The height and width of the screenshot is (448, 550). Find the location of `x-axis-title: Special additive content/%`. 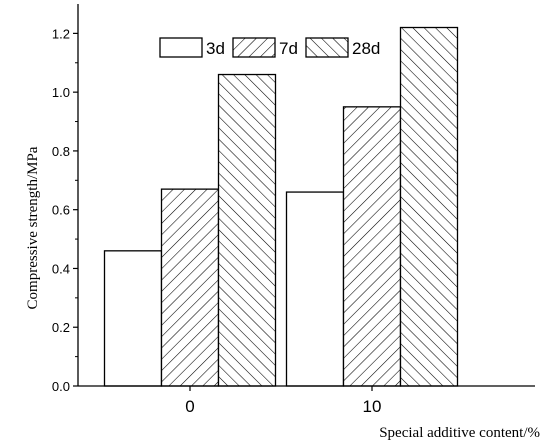

x-axis-title: Special additive content/% is located at coordinates (459, 433).